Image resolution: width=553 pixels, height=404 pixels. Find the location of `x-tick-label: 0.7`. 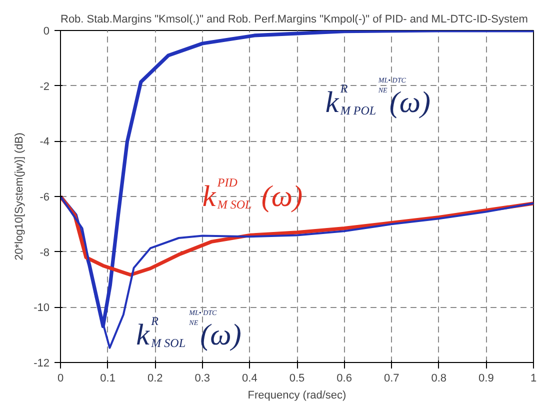

x-tick-label: 0.7 is located at coordinates (392, 378).